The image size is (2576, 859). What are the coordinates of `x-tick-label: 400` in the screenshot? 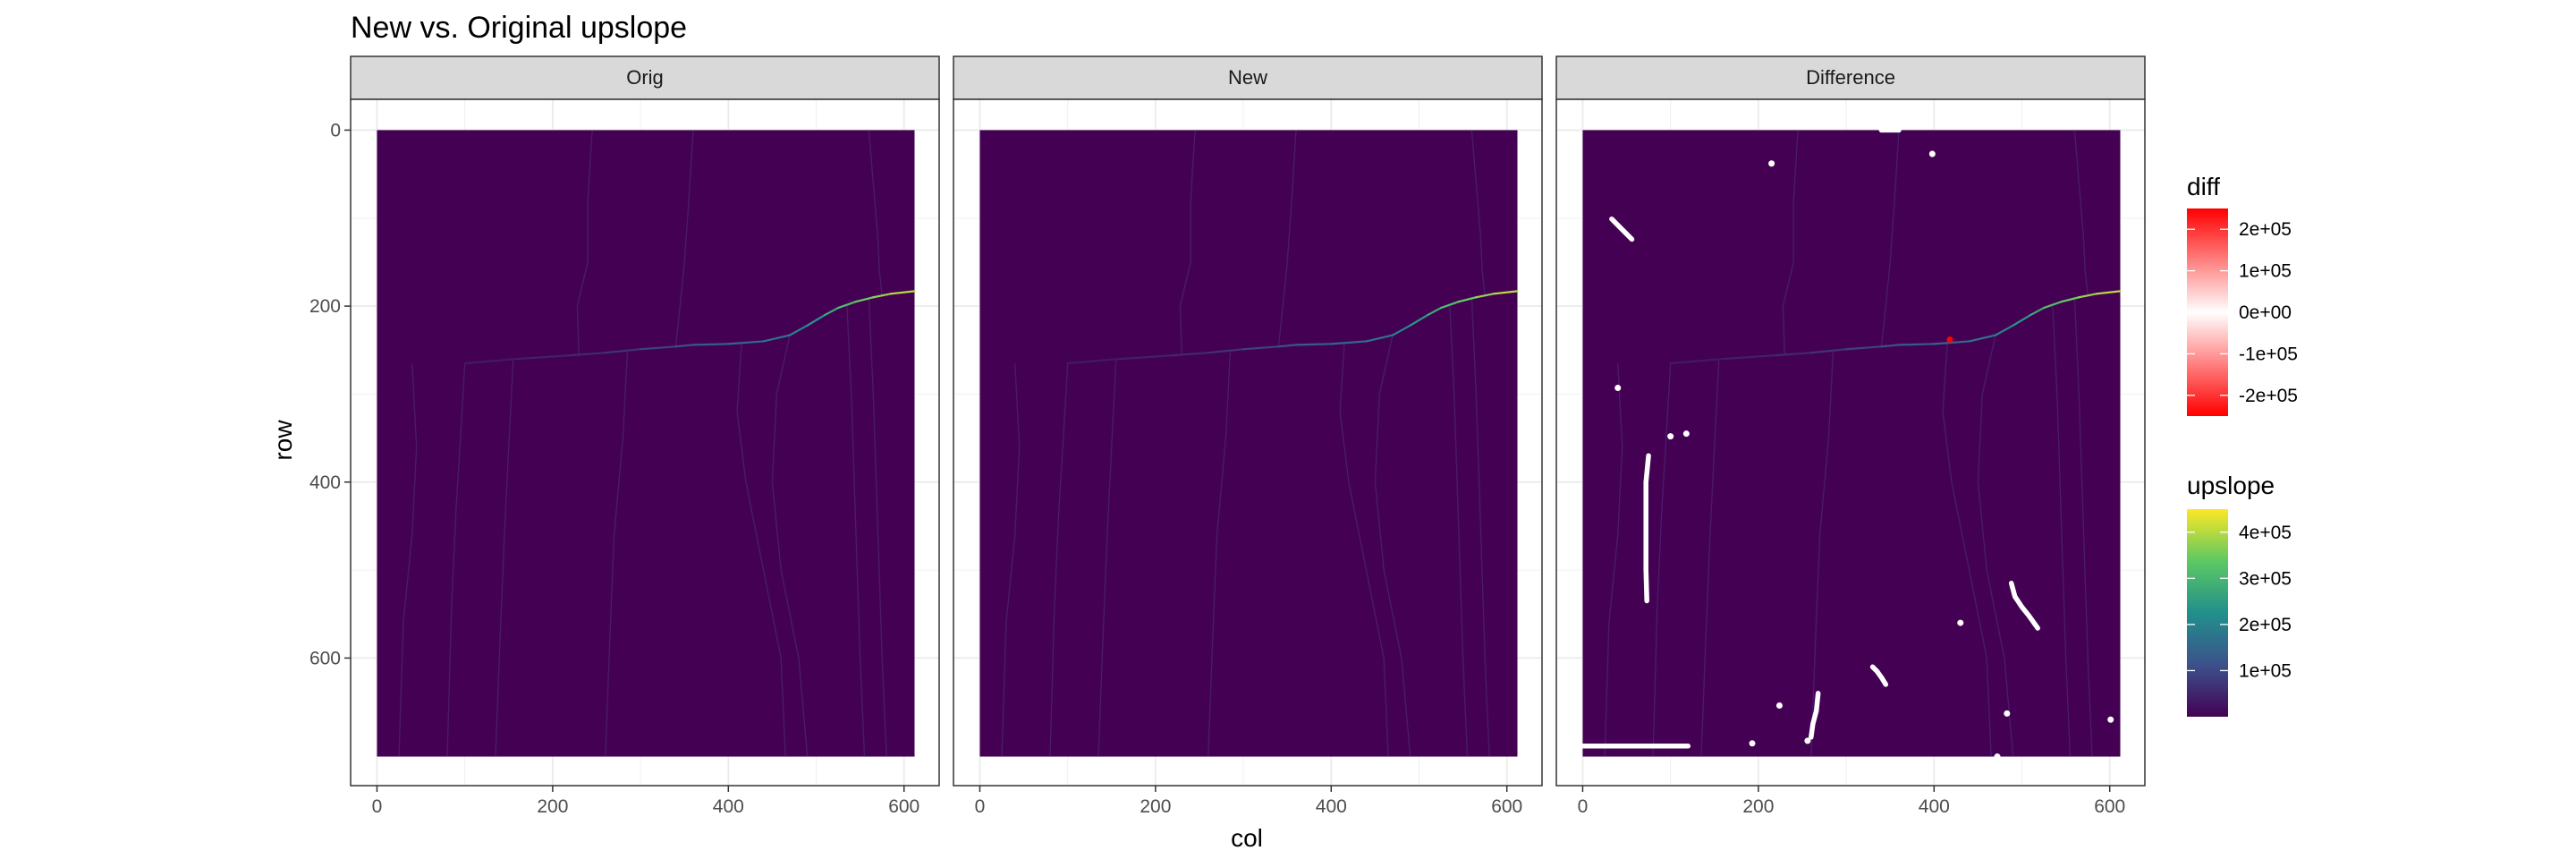 It's located at (1934, 806).